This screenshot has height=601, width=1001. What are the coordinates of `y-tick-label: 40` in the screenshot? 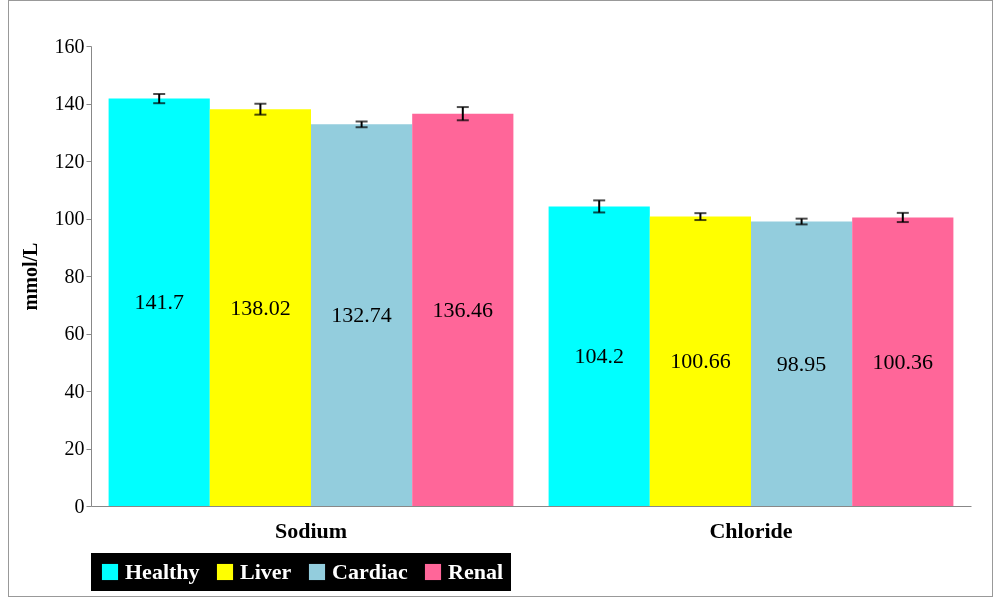 It's located at (74, 390).